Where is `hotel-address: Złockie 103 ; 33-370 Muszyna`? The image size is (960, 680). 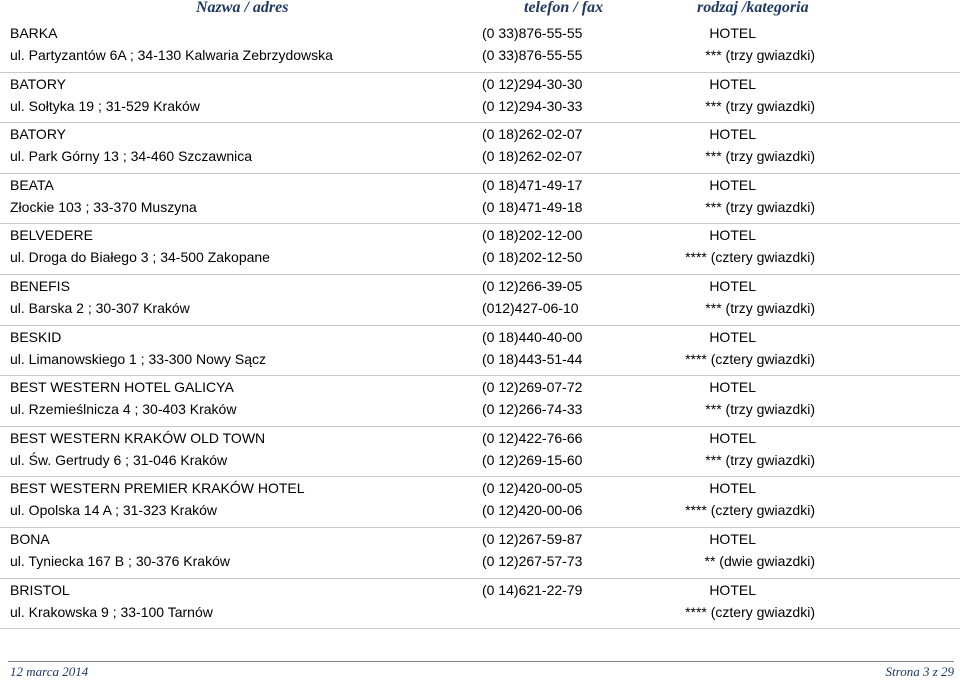 hotel-address: Złockie 103 ; 33-370 Muszyna is located at coordinates (103, 206).